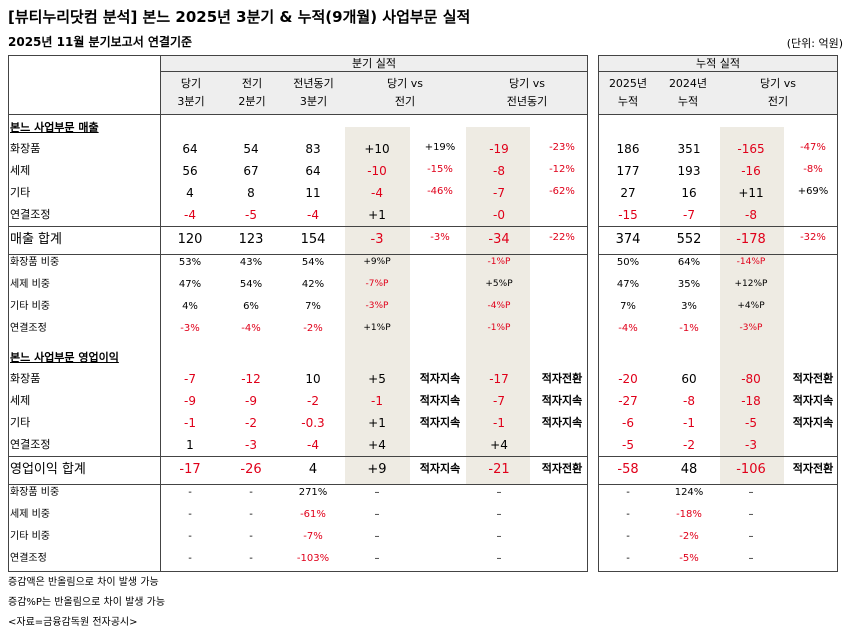  What do you see at coordinates (628, 193) in the screenshot?
I see `data-cell: 27` at bounding box center [628, 193].